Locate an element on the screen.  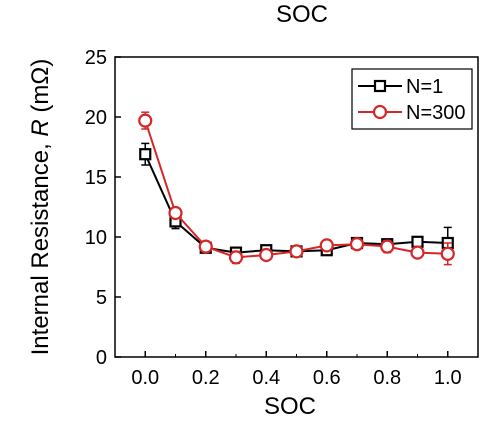
y-axis-title: Internal Resistance, R (mΩ) is located at coordinates (40, 207).